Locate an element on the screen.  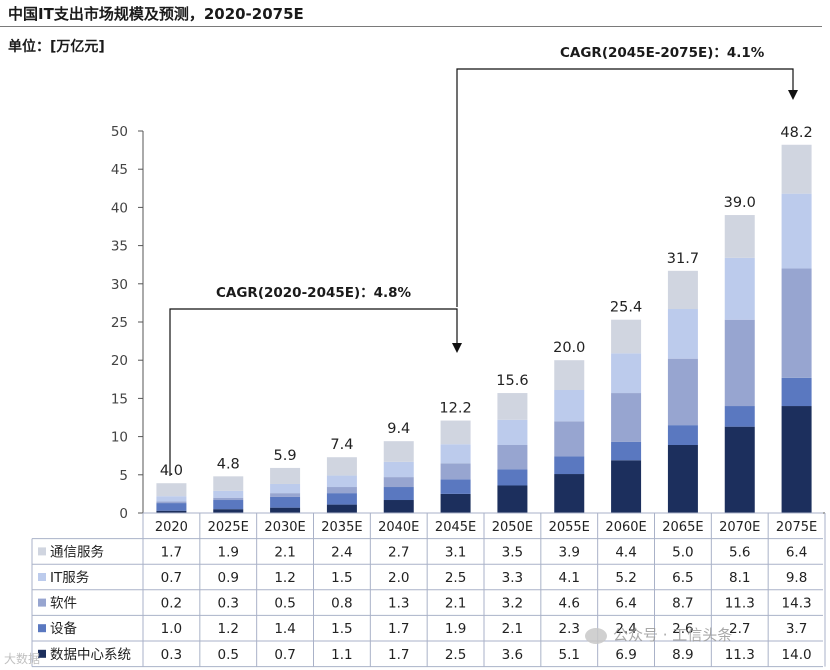
table-cell: 8.9 is located at coordinates (682, 655).